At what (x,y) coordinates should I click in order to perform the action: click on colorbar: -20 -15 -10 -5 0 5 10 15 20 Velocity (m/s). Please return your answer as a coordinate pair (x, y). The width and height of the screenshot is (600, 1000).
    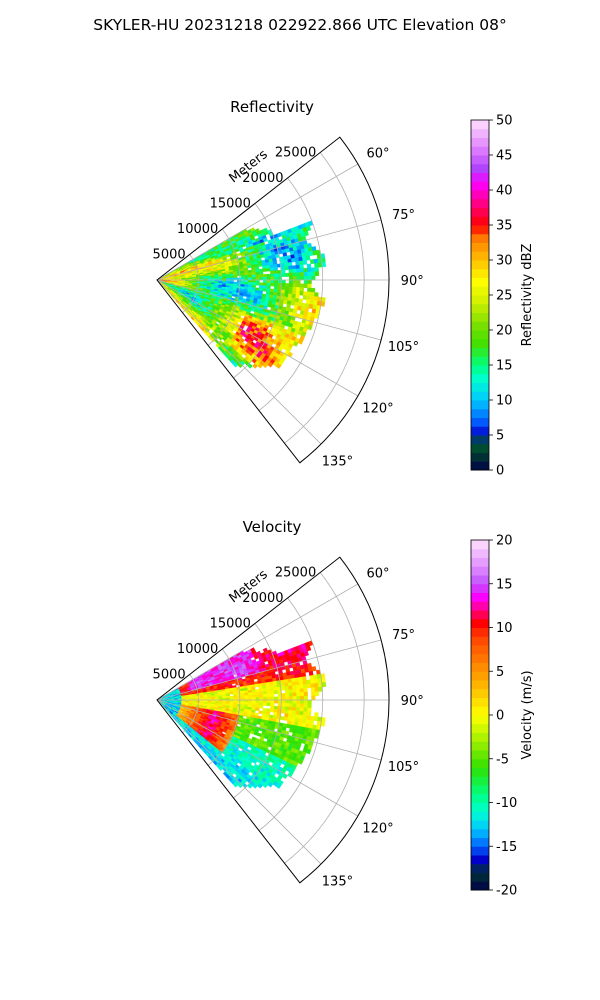
    Looking at the image, I should click on (502, 716).